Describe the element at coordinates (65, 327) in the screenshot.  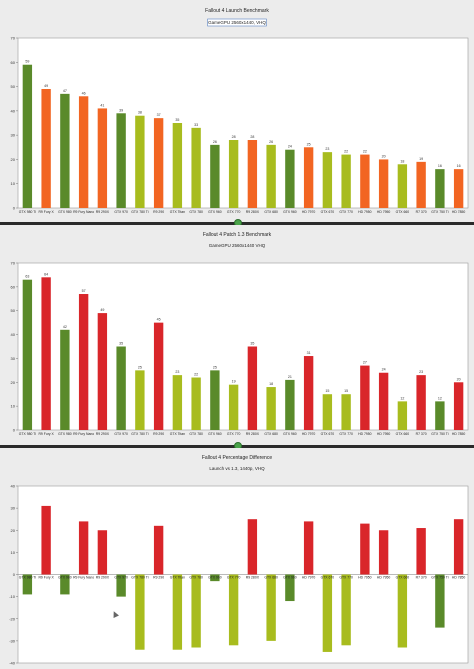
I see `data-label: 42` at that location.